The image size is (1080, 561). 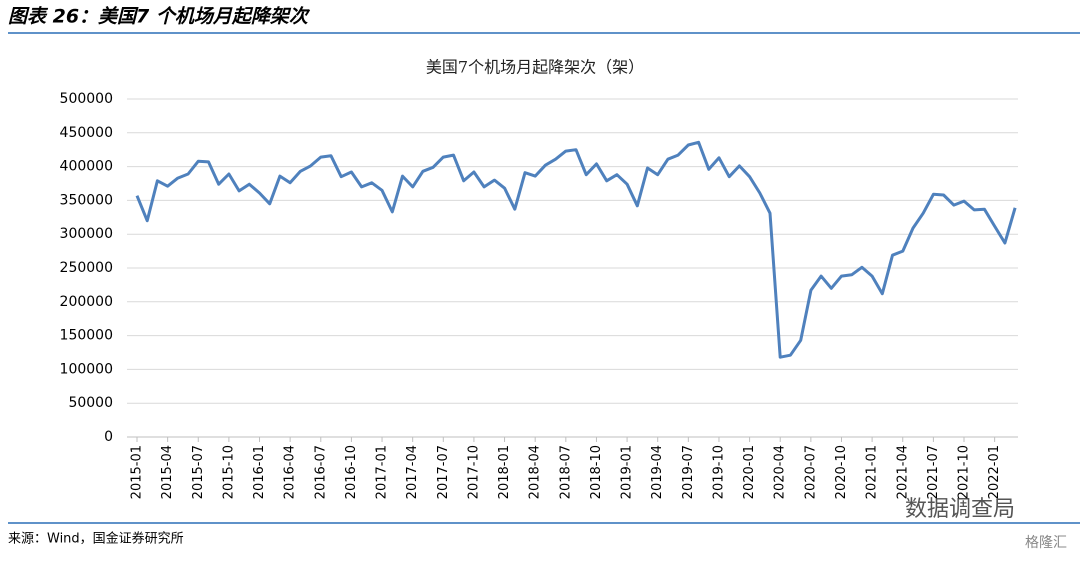 I want to click on x-tick-label: 2016-07, so click(x=320, y=472).